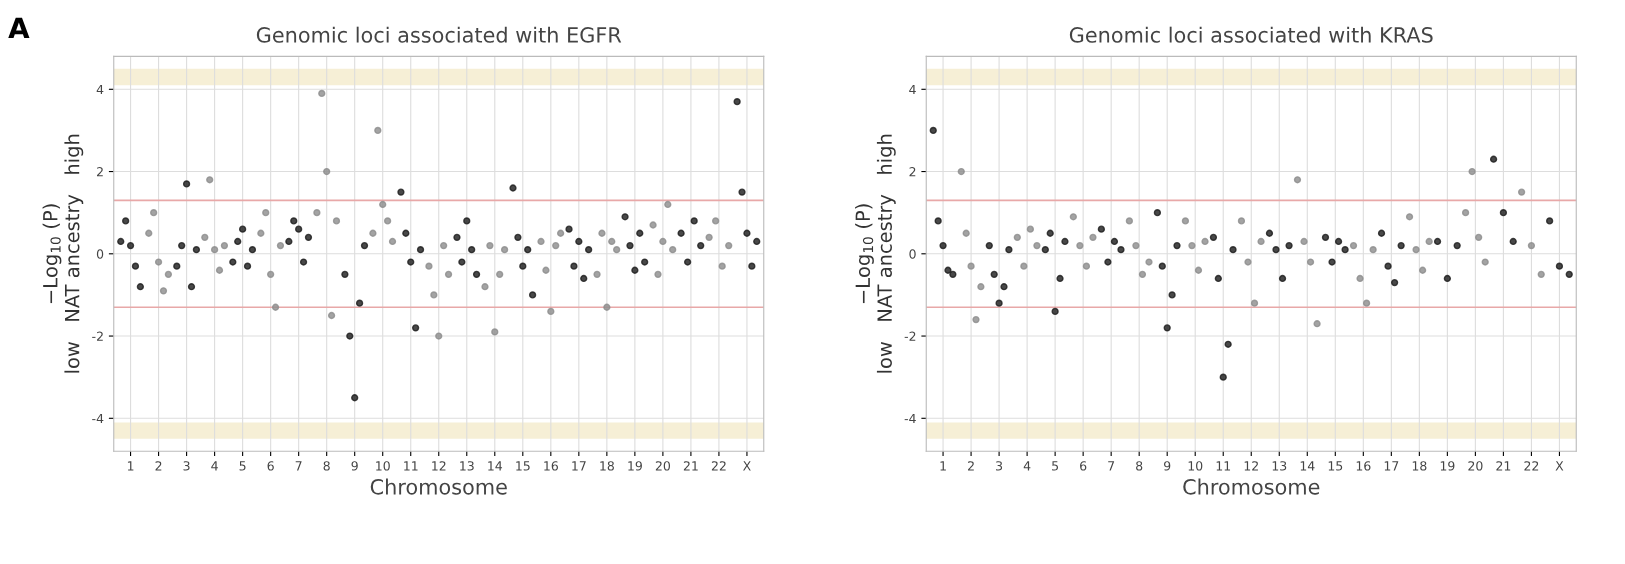  Describe the element at coordinates (439, 34) in the screenshot. I see `chart-title: Genomic loci associated with EGFR` at that location.